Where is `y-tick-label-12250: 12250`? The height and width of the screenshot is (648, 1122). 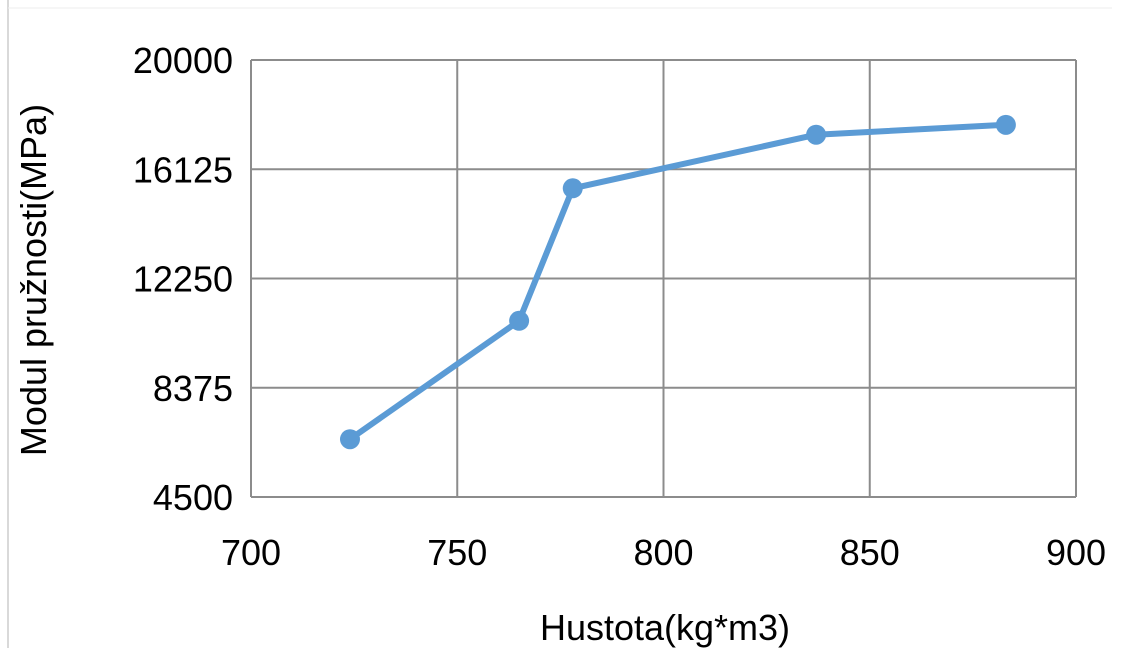
y-tick-label-12250: 12250 is located at coordinates (183, 279).